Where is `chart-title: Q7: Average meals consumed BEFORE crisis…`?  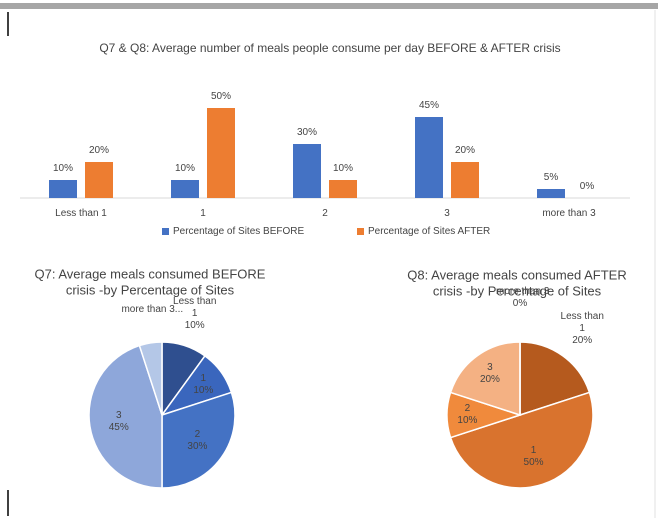
chart-title: Q7: Average meals consumed BEFORE crisis… is located at coordinates (150, 281).